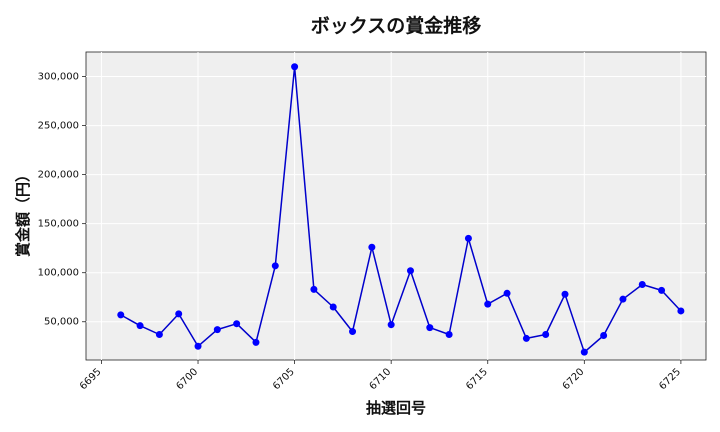 This screenshot has width=720, height=432. What do you see at coordinates (58, 77) in the screenshot?
I see `y-tick-label: 300,000` at bounding box center [58, 77].